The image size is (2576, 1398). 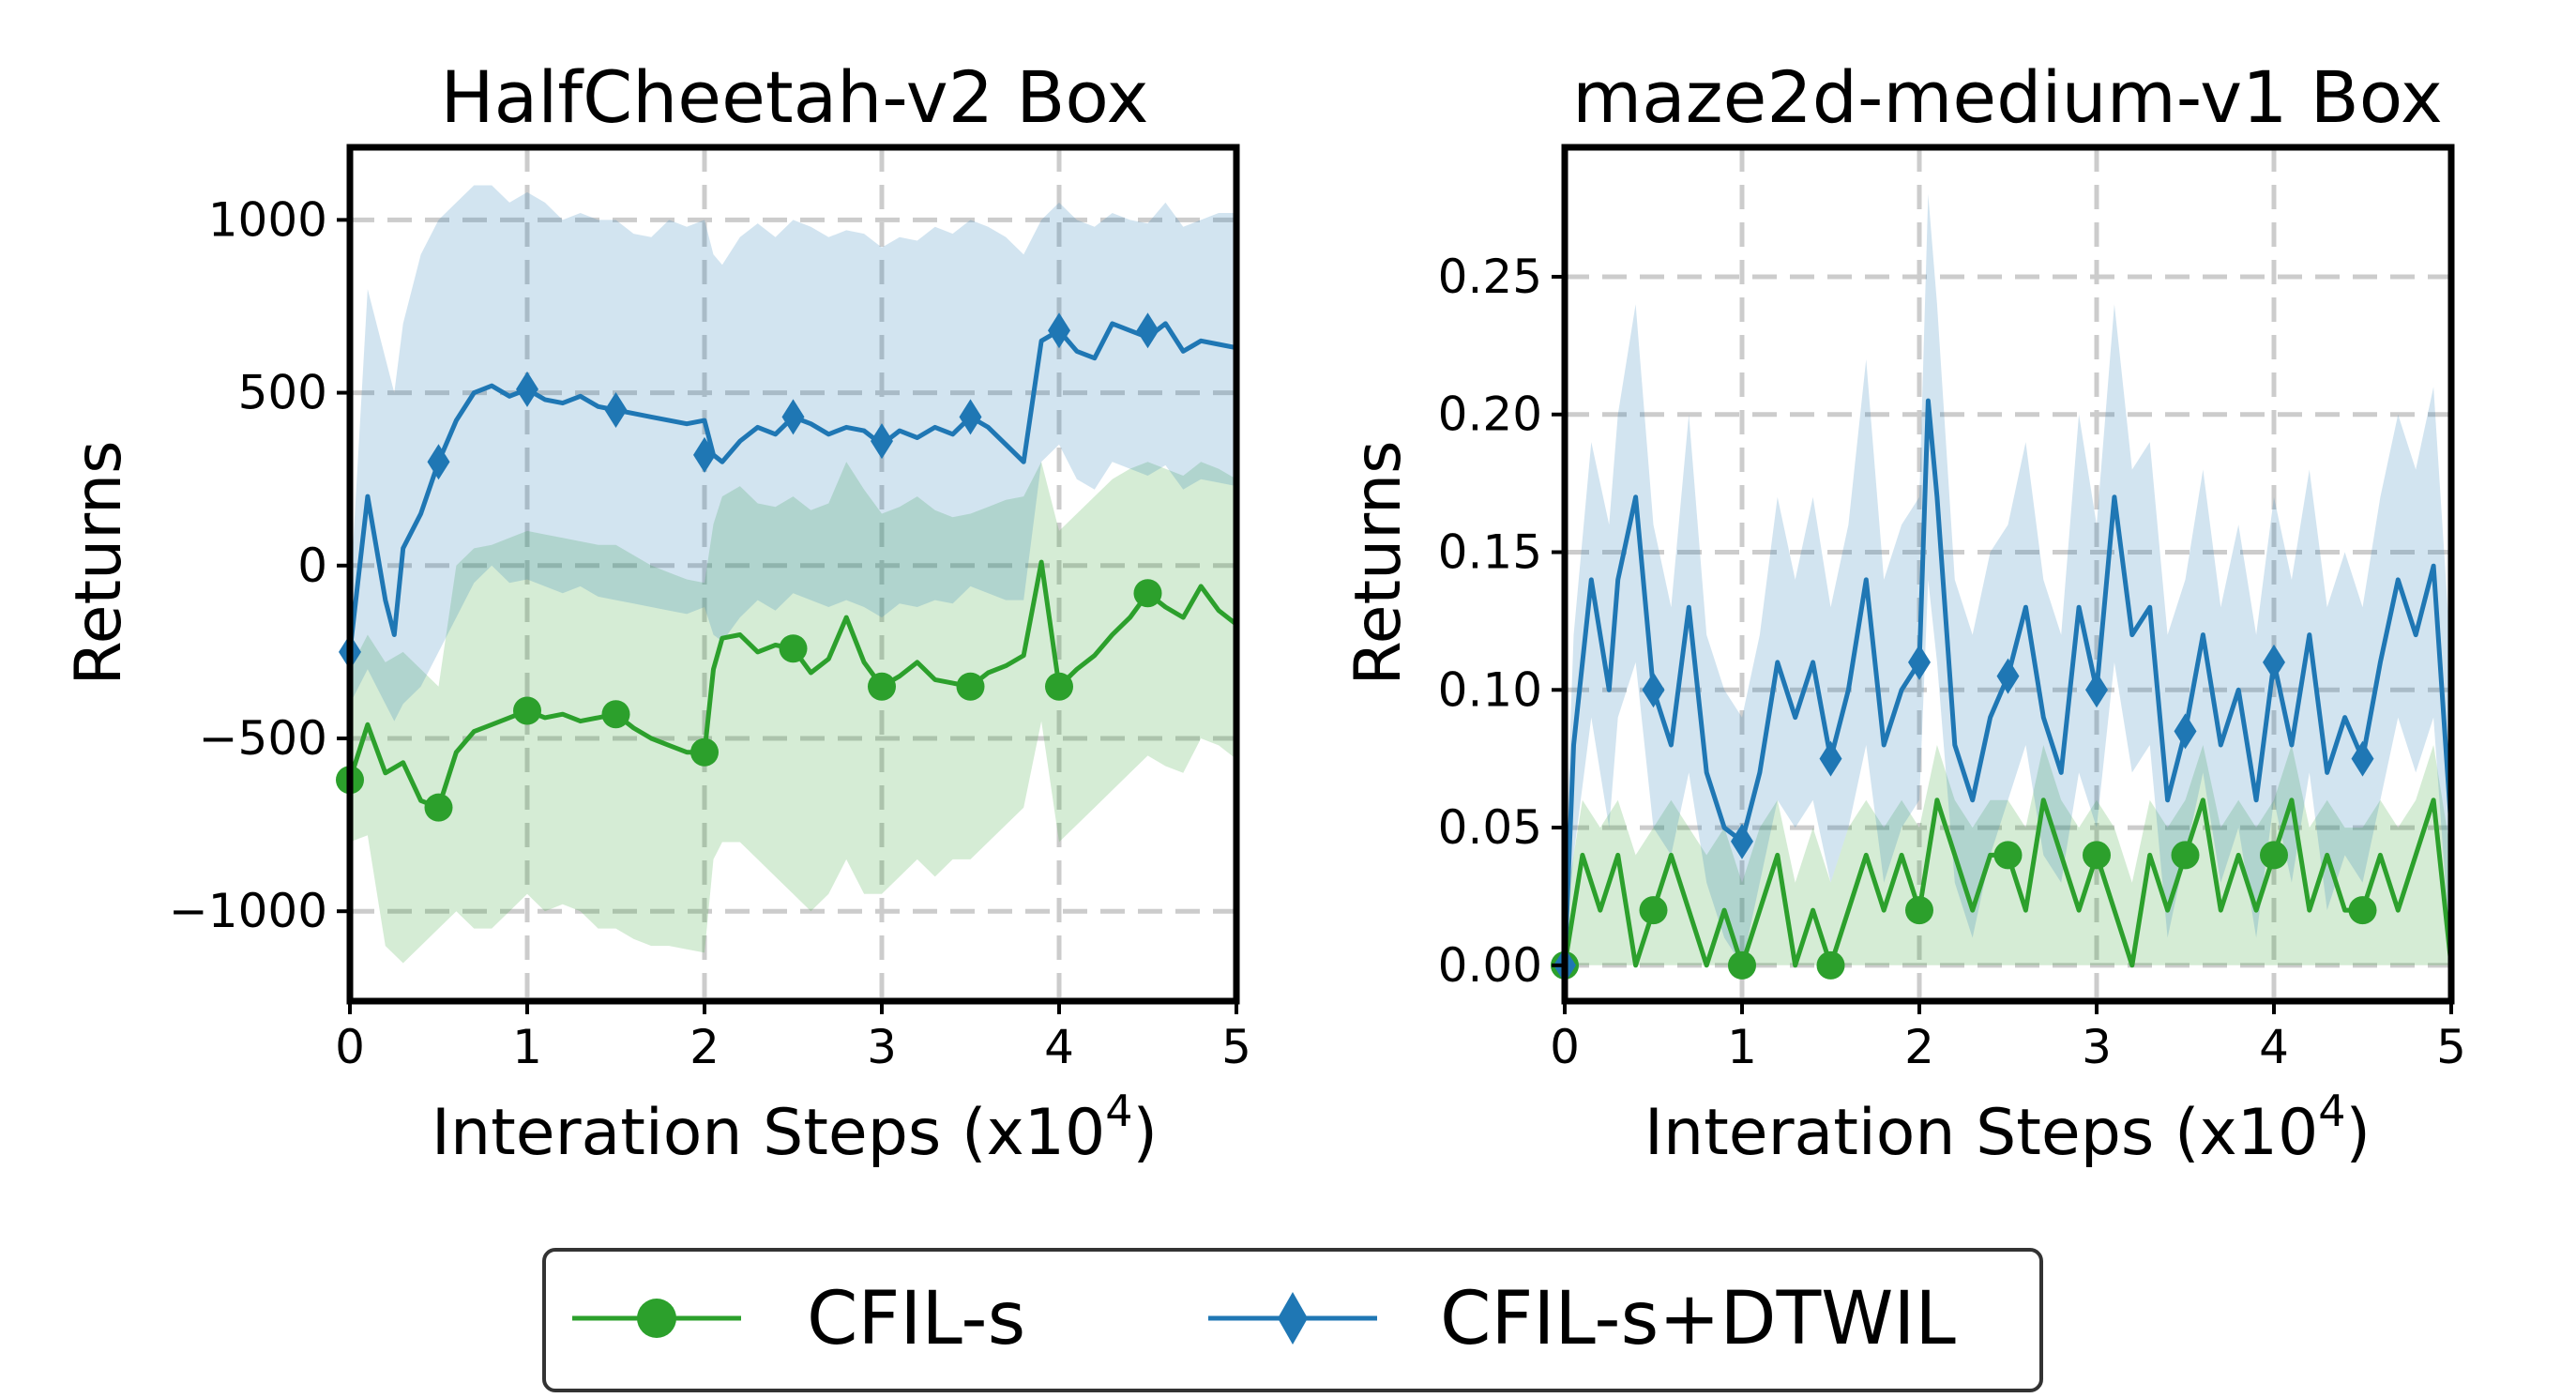 What do you see at coordinates (916, 1319) in the screenshot?
I see `legend-label-cfil-s: CFIL-s` at bounding box center [916, 1319].